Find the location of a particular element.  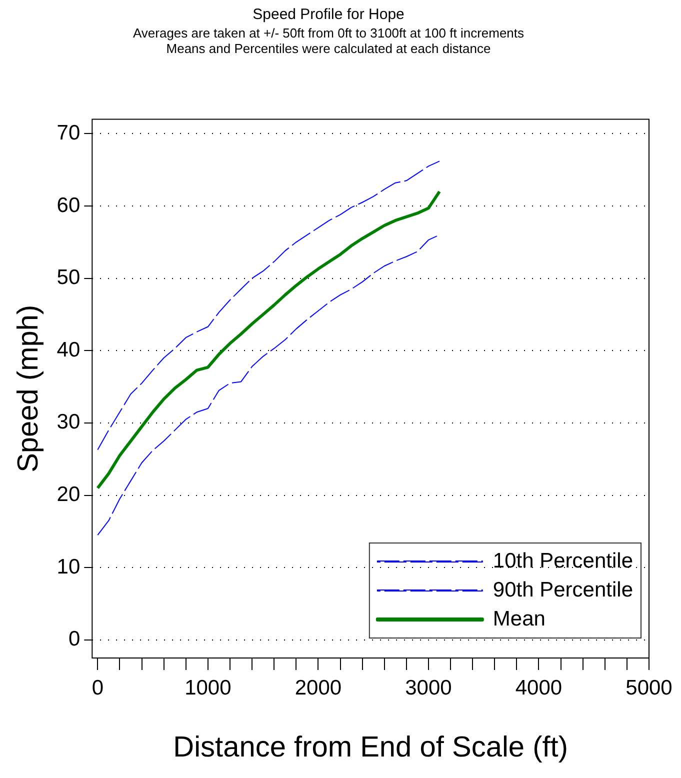

x-tick-label: 1000 is located at coordinates (208, 688).